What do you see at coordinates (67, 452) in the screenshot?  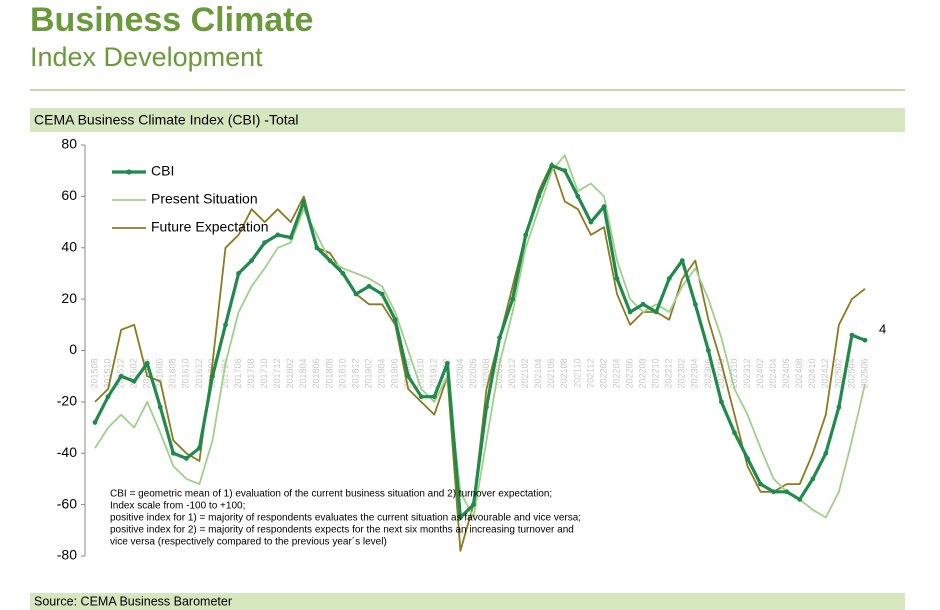 I see `y-tick-label: -40` at bounding box center [67, 452].